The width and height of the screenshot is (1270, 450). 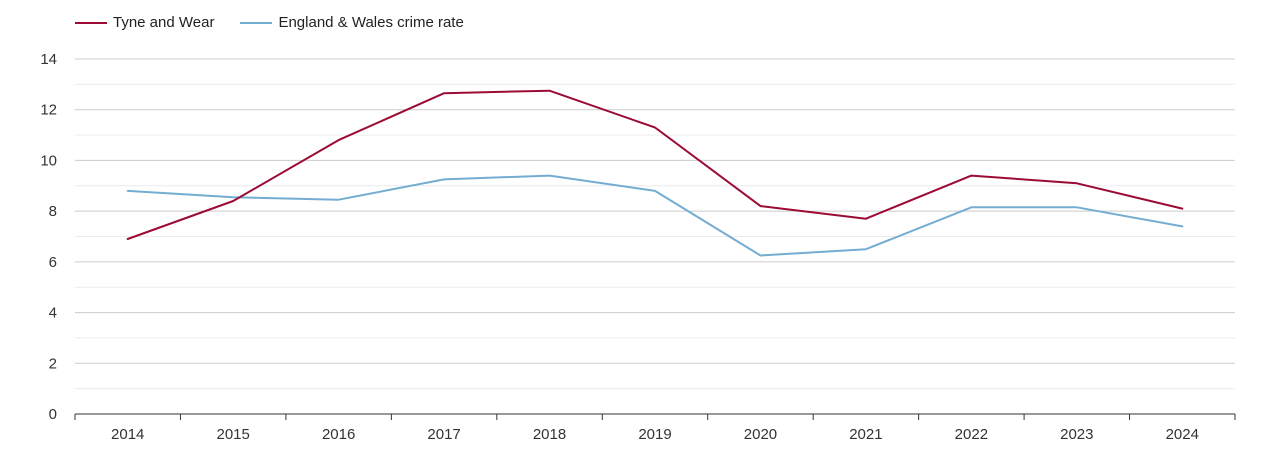 What do you see at coordinates (256, 22) in the screenshot?
I see `legend-swatch-england-wales` at bounding box center [256, 22].